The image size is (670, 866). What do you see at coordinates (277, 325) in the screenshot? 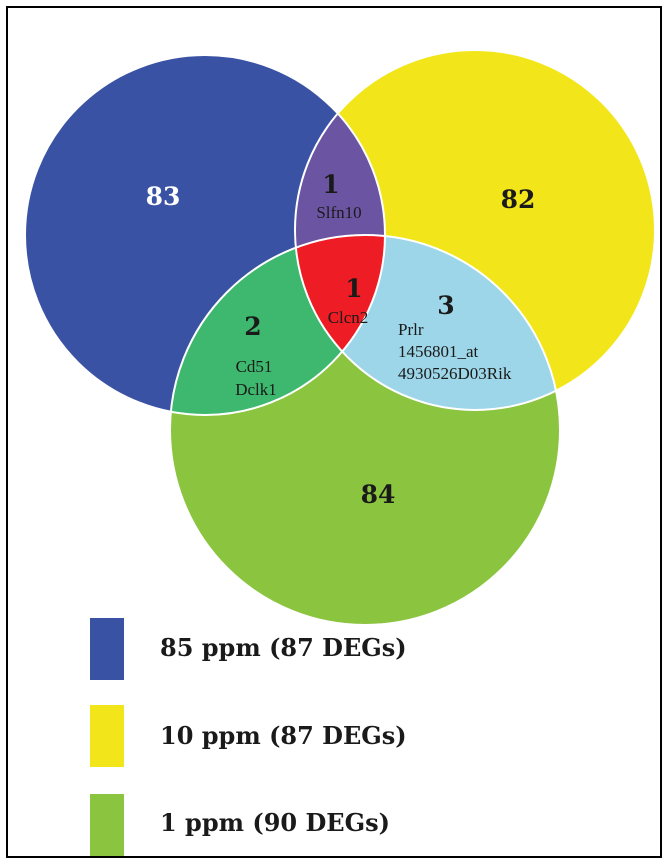
I see `overlap-85-1-region` at bounding box center [277, 325].